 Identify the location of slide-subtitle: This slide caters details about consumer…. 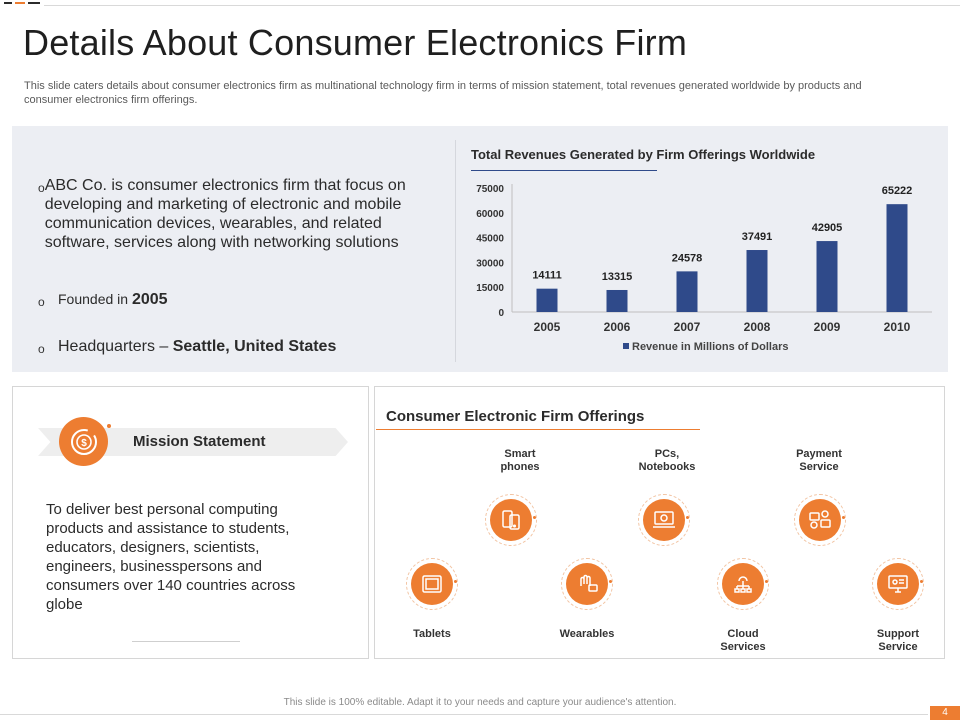
(443, 93).